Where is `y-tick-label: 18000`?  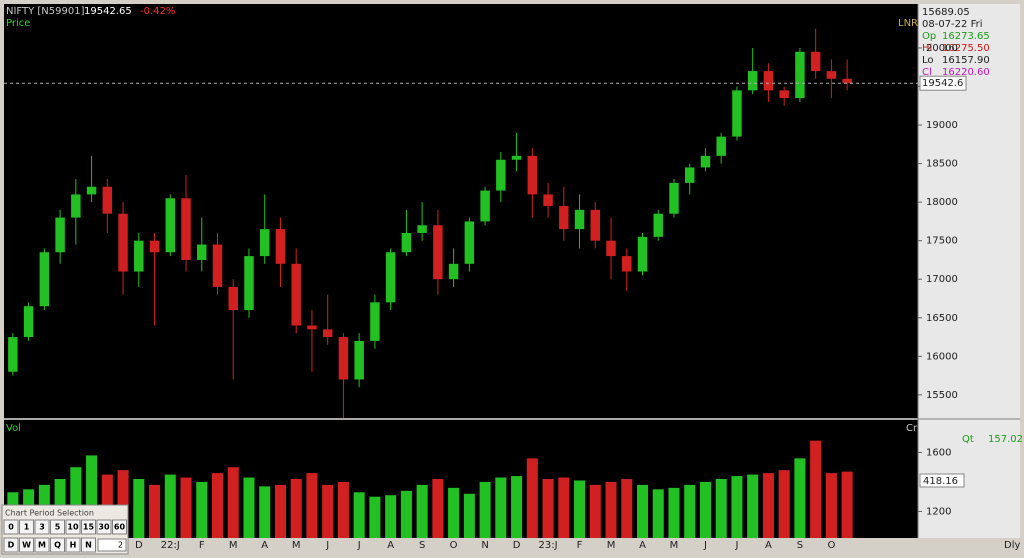 y-tick-label: 18000 is located at coordinates (942, 202).